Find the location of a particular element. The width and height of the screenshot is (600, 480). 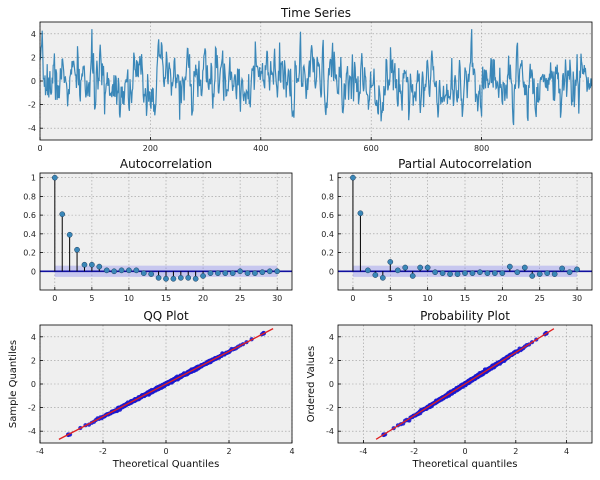

x-tick-label: 5 is located at coordinates (390, 298).